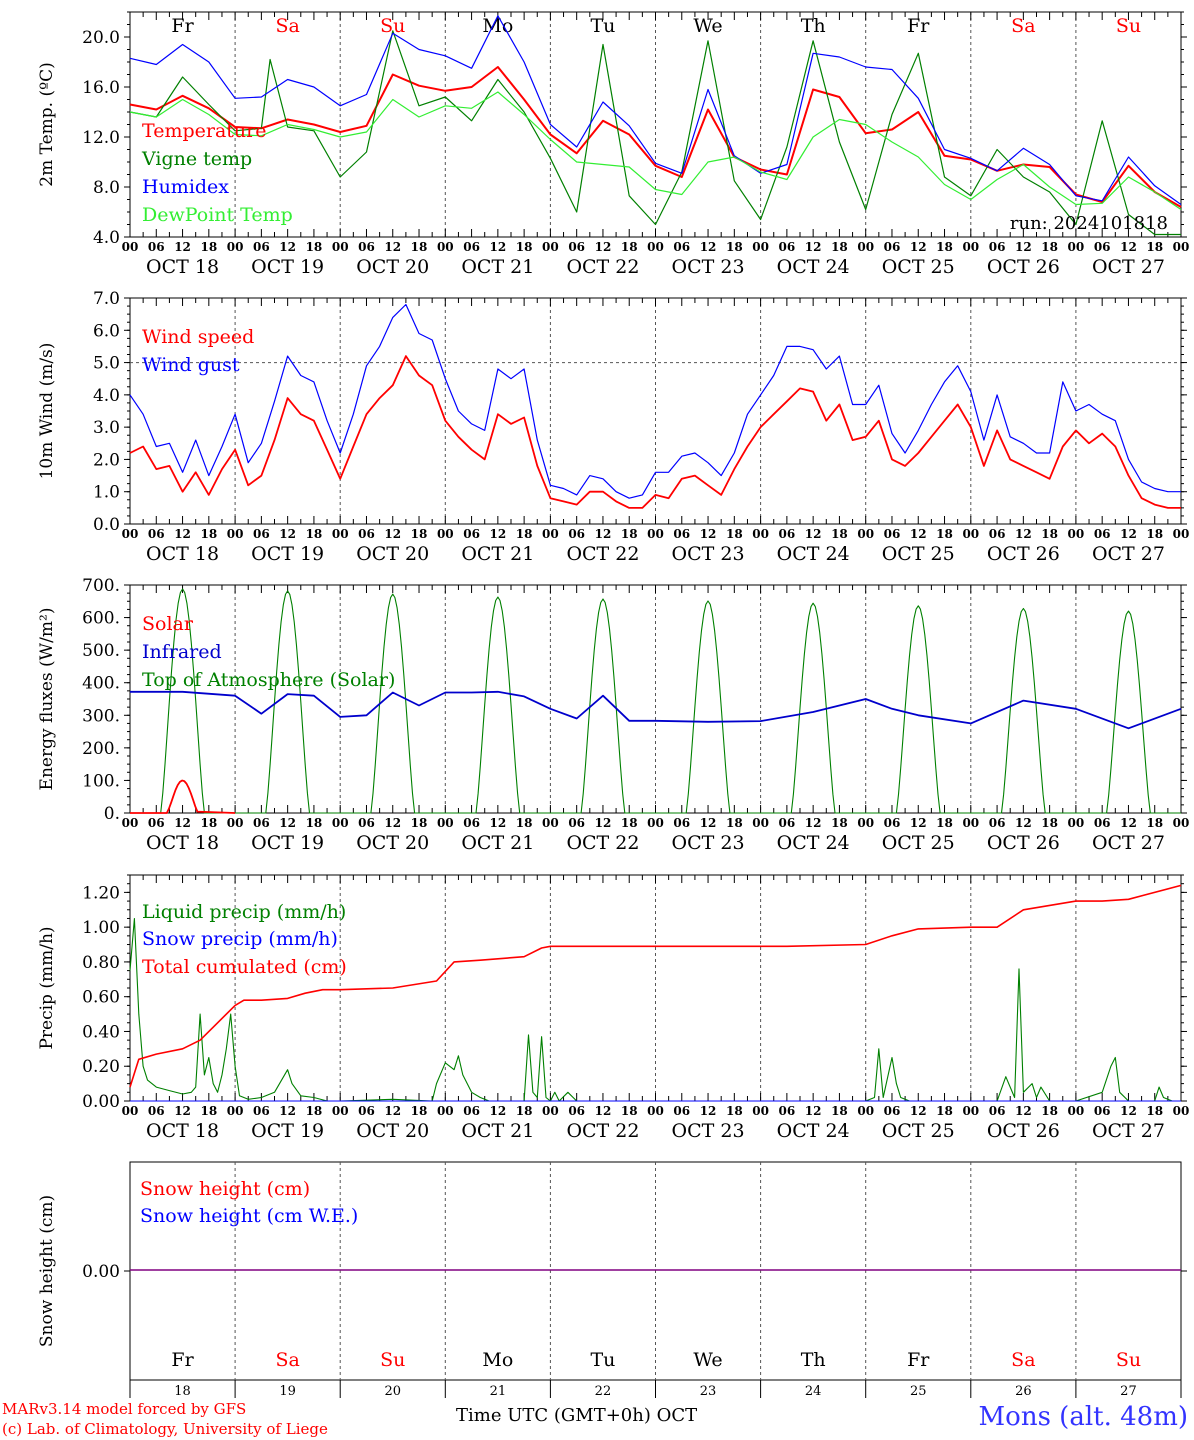 Image resolution: width=1194 pixels, height=1440 pixels. I want to click on date-label: OCT 24, so click(813, 843).